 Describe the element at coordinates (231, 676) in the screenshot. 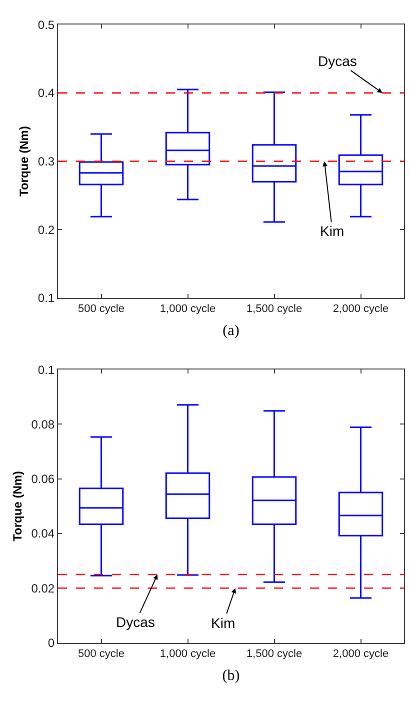

I see `x-axis-title: (b)` at that location.